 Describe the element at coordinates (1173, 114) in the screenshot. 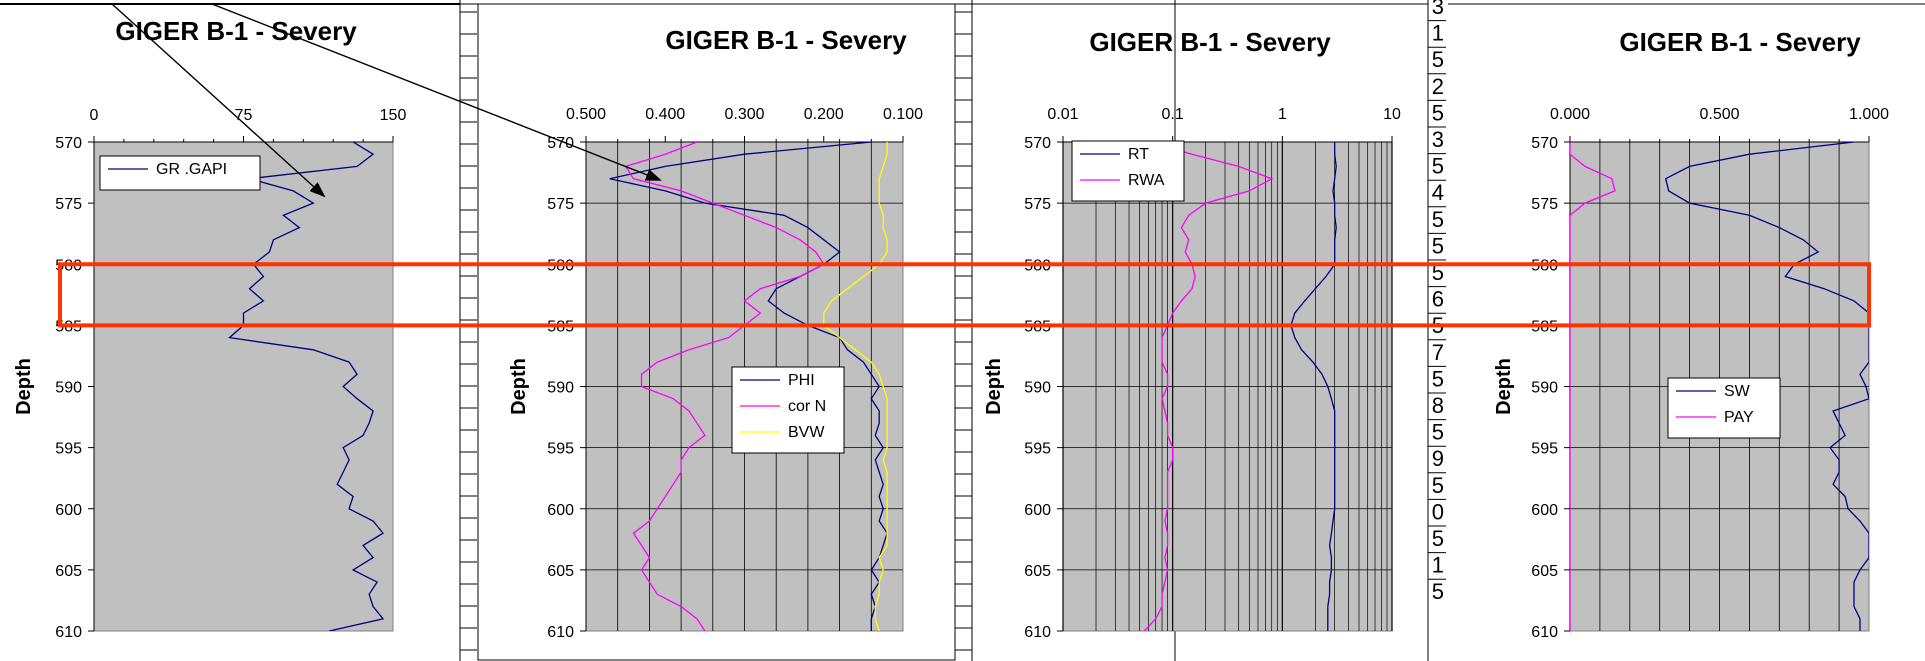

I see `x-tick-label: 0.1` at that location.